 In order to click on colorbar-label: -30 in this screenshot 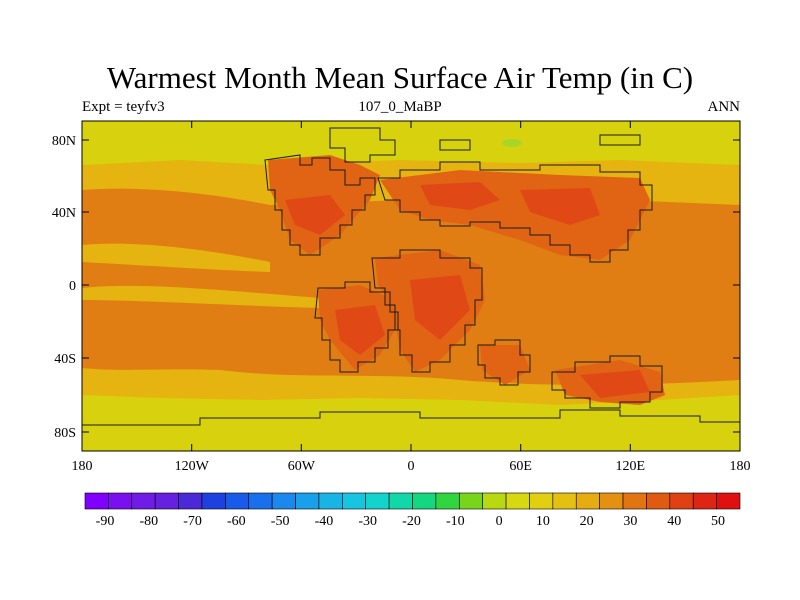, I will do `click(367, 521)`.